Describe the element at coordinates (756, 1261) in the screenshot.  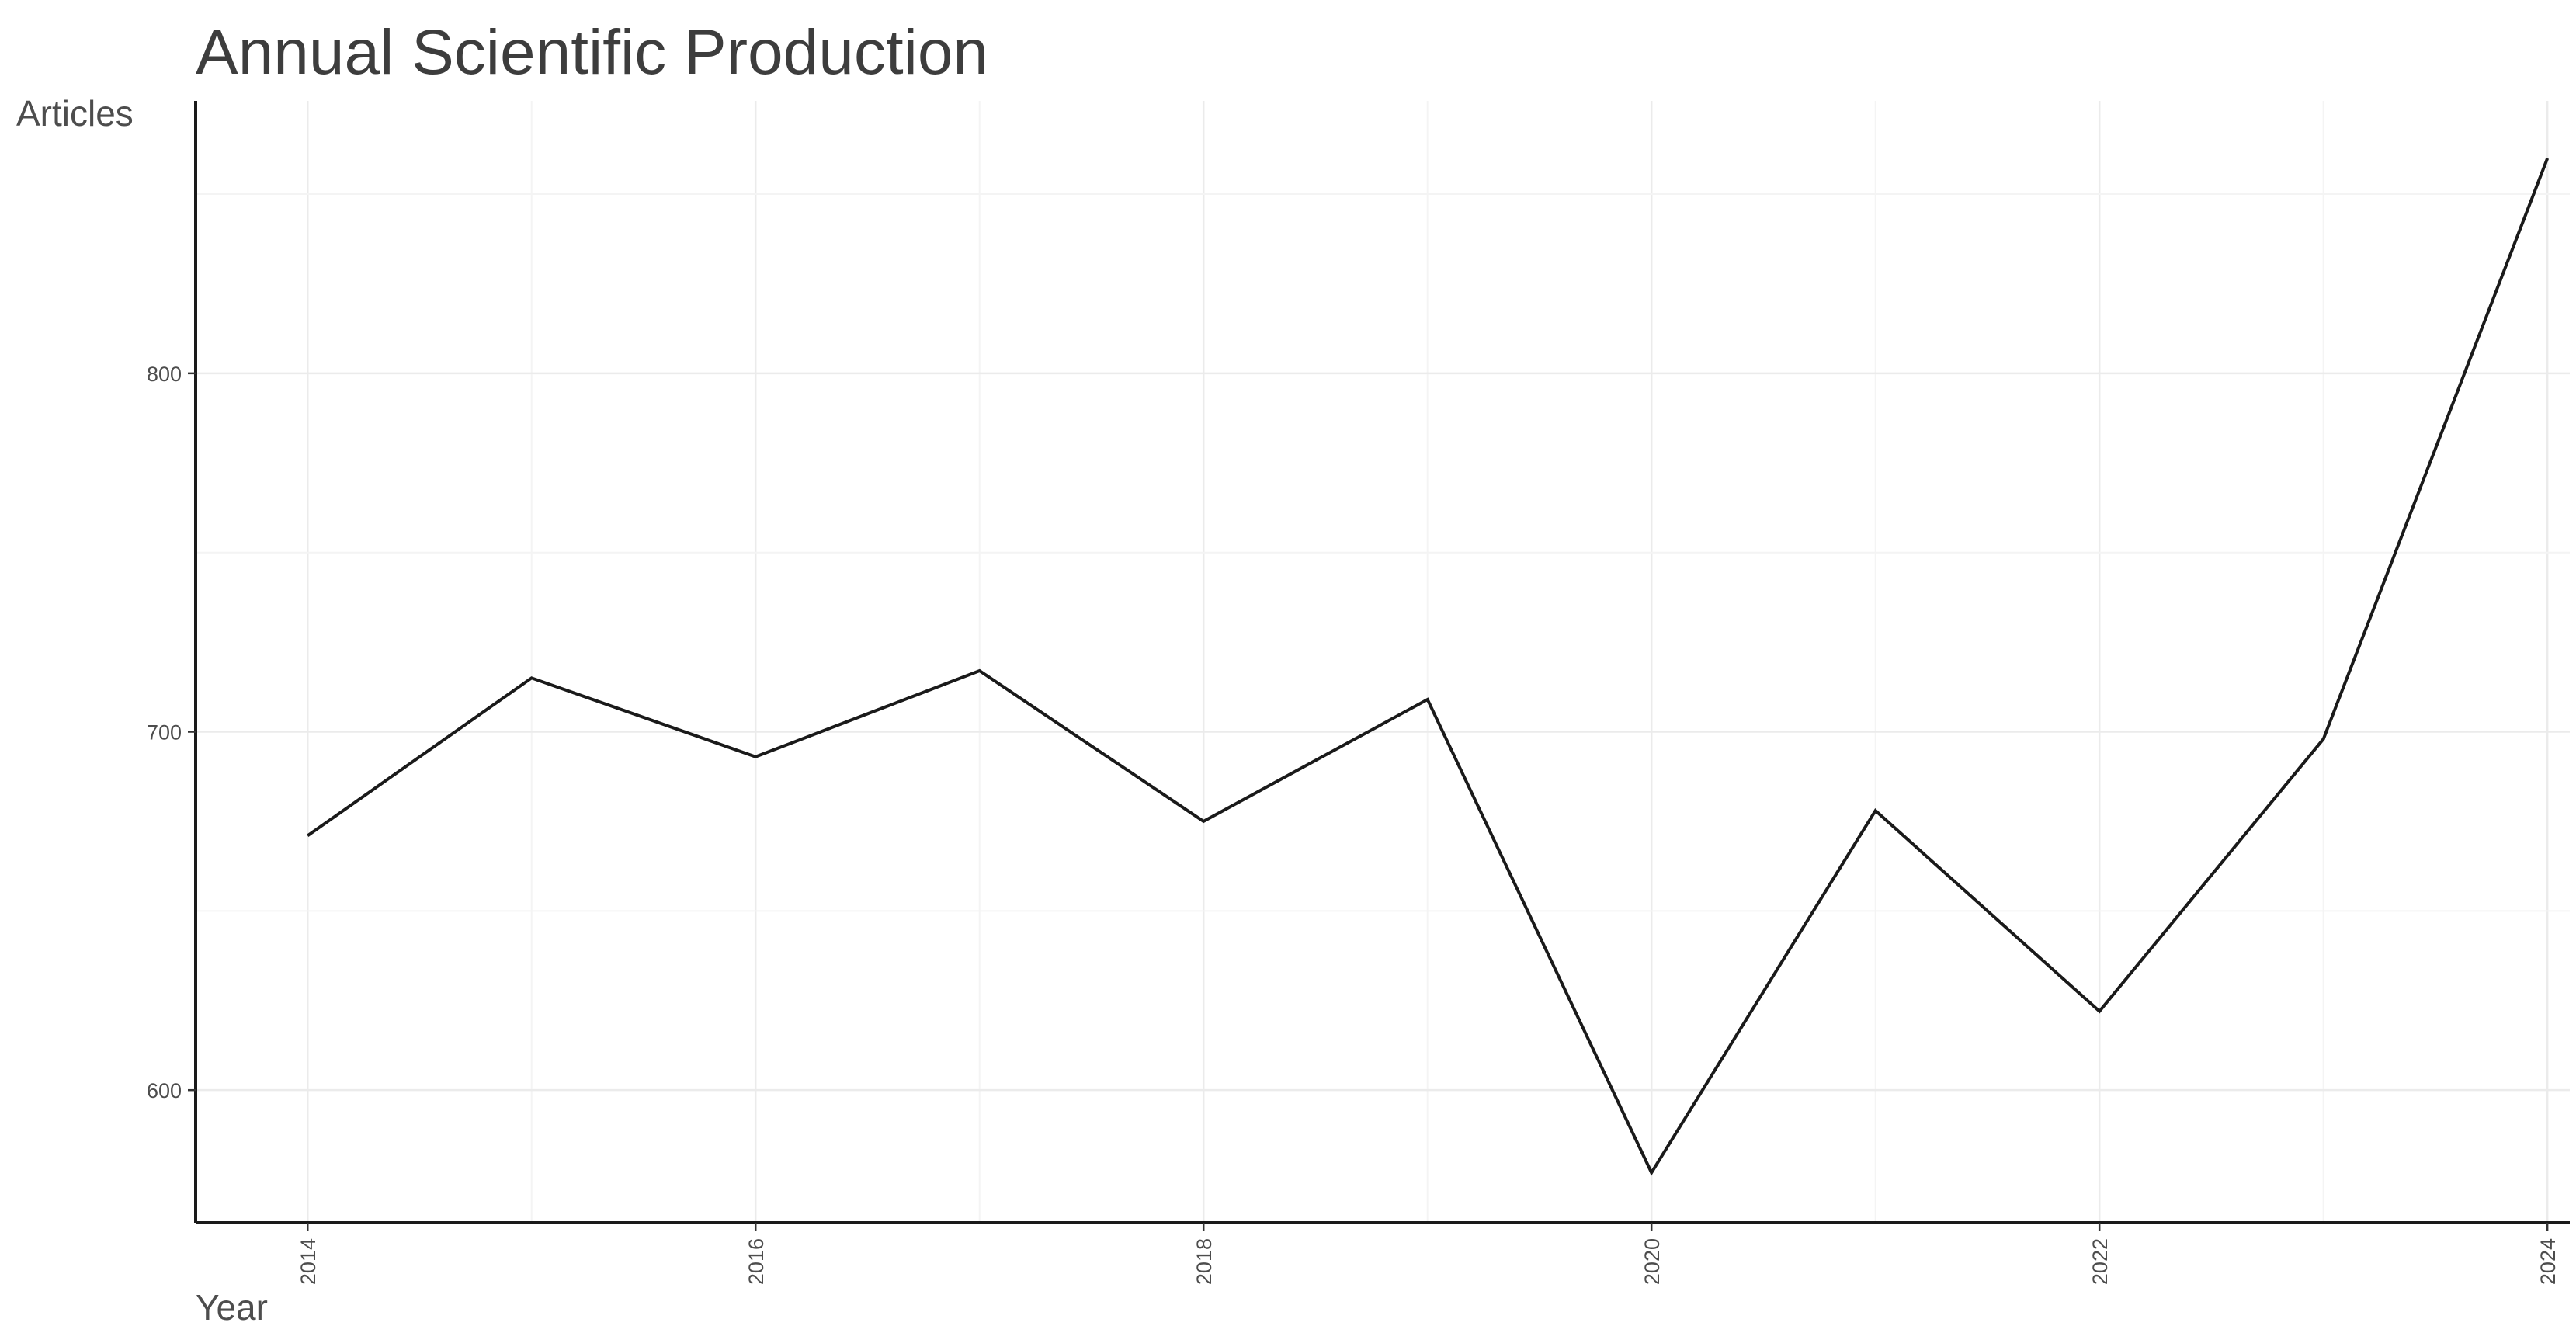
I see `x-tick-label: 2016` at that location.